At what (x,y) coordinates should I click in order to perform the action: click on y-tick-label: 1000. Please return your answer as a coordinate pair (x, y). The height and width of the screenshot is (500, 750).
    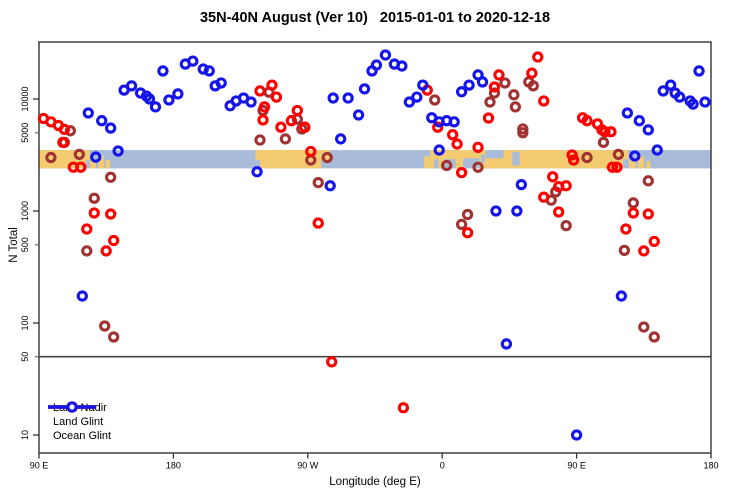
    Looking at the image, I should click on (25, 211).